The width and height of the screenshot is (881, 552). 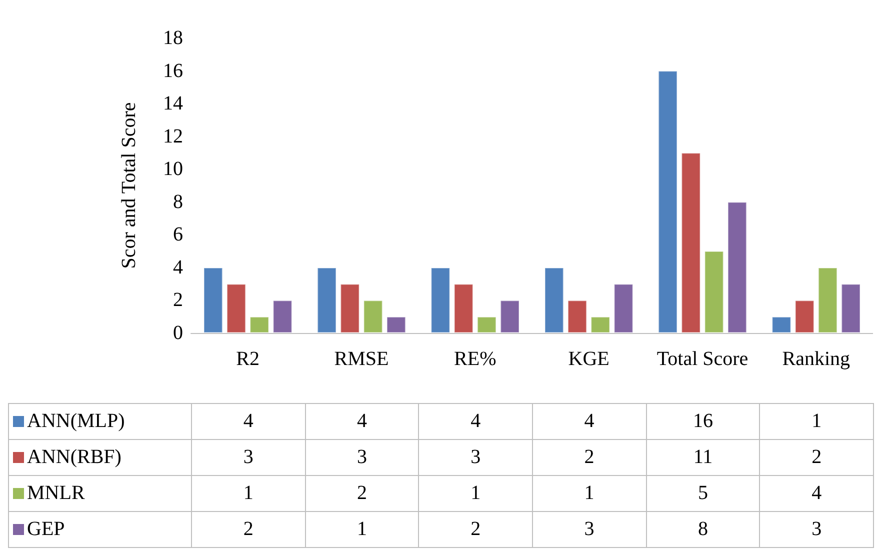 What do you see at coordinates (361, 359) in the screenshot?
I see `x-tick-label: RMSE` at bounding box center [361, 359].